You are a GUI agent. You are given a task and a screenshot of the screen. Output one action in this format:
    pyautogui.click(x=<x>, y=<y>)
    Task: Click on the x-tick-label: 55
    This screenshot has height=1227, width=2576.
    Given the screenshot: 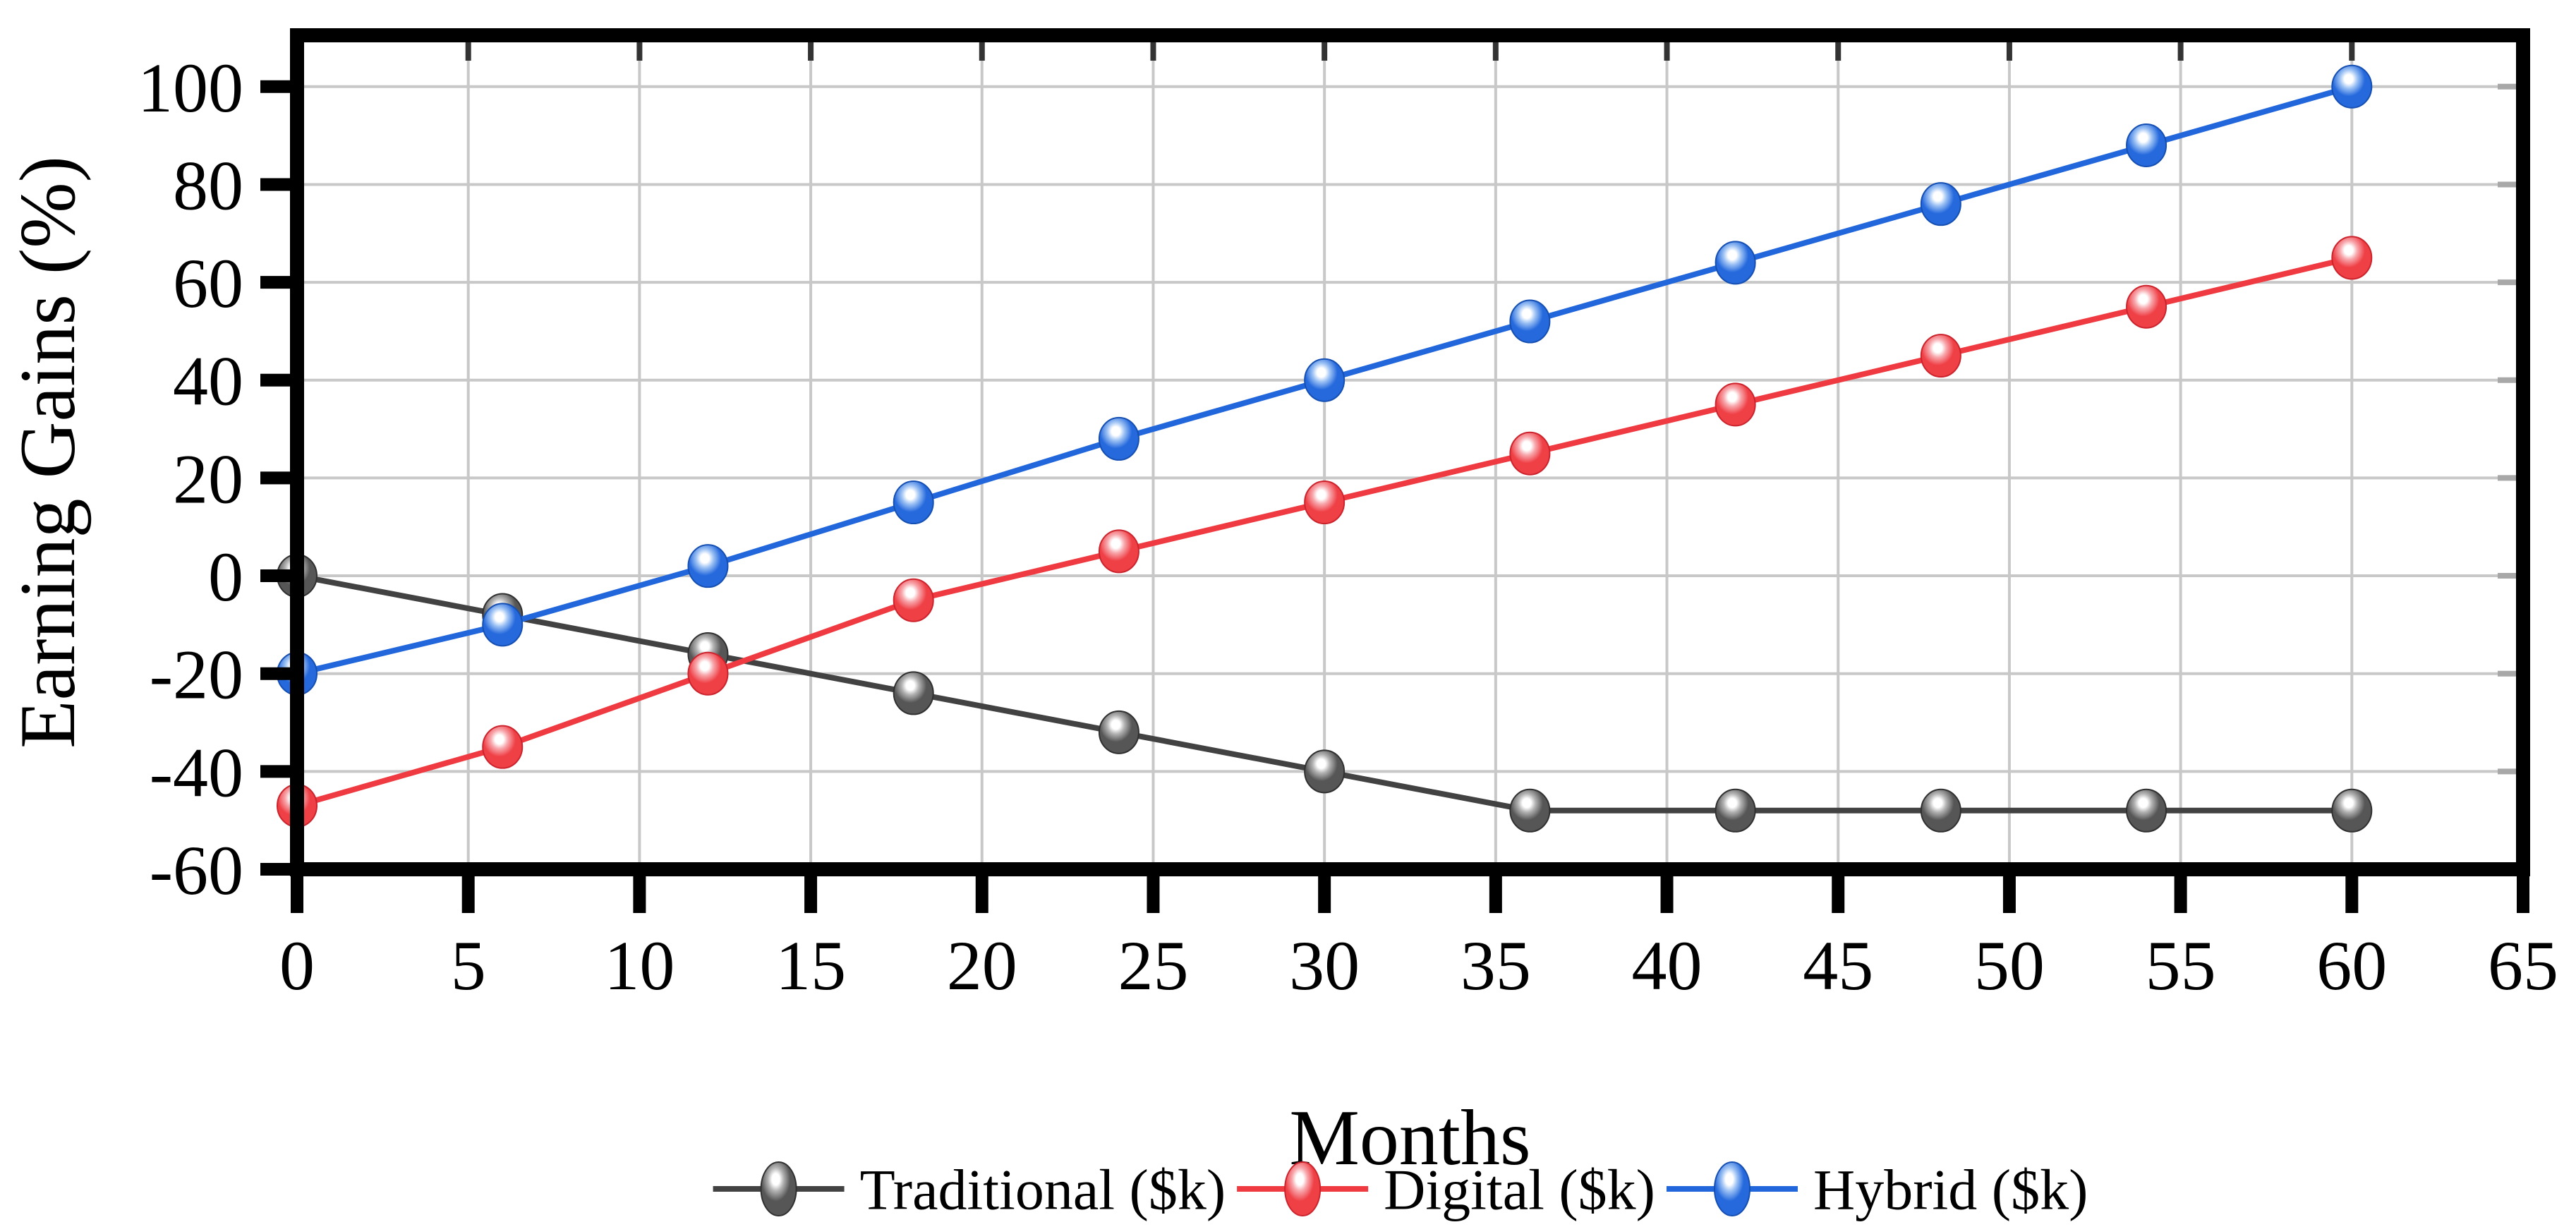 What is the action you would take?
    pyautogui.click(x=2181, y=966)
    